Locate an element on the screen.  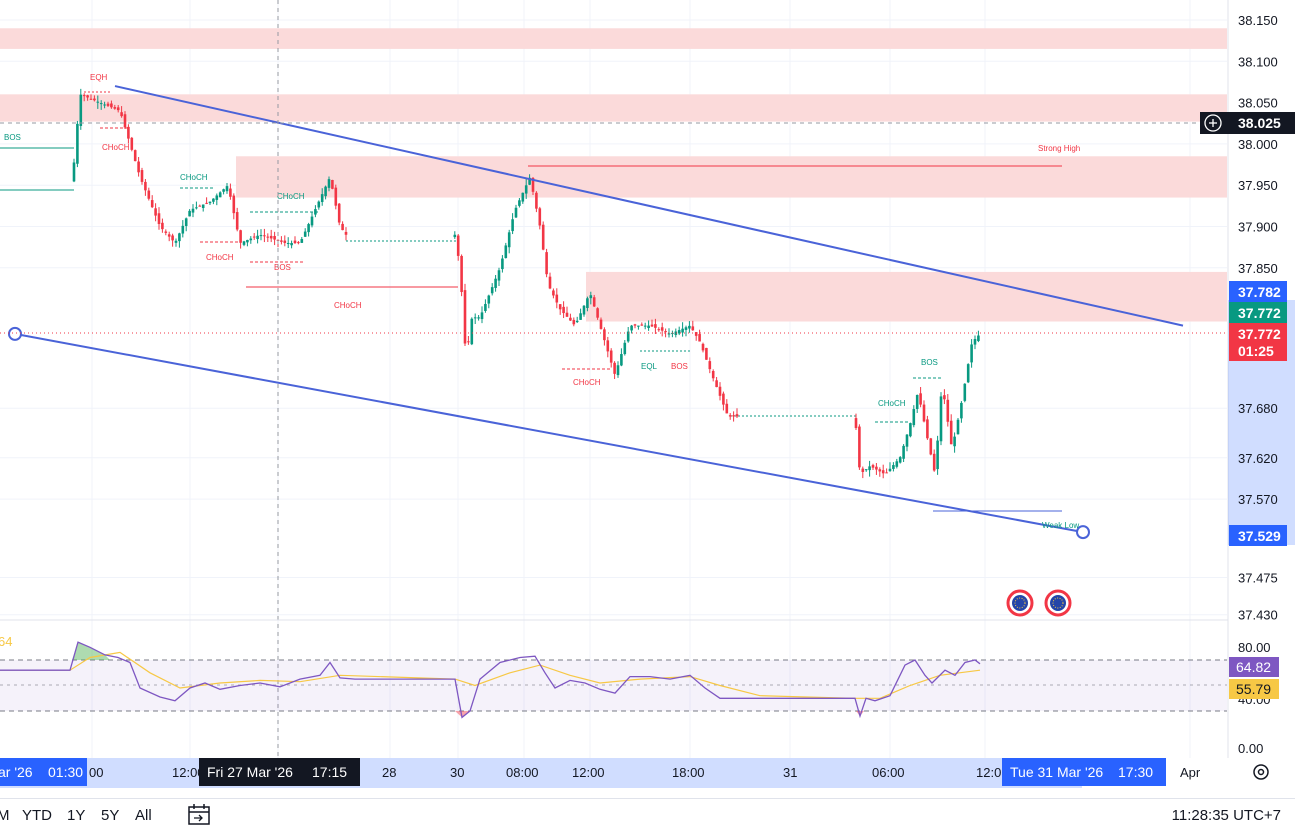
range-button-ytd: YTD is located at coordinates (37, 815).